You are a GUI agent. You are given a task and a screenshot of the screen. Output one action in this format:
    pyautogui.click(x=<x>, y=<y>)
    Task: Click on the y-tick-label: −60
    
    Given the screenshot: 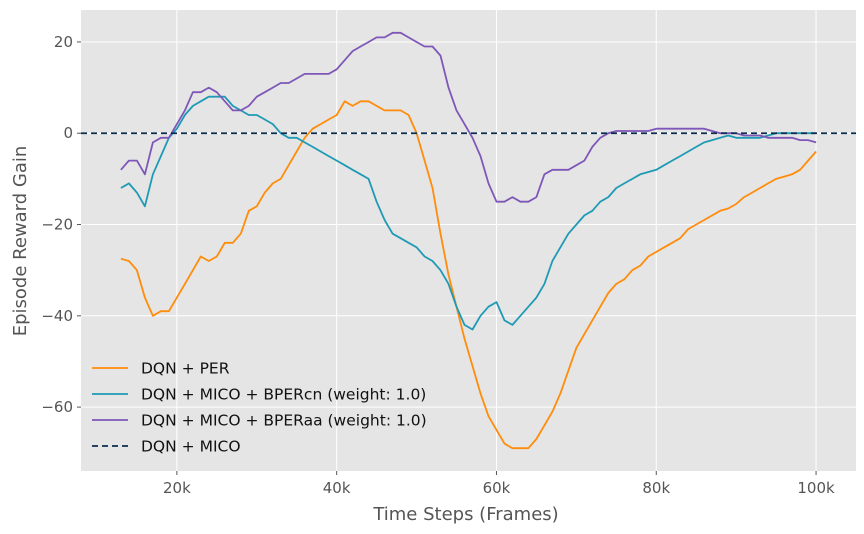 What is the action you would take?
    pyautogui.click(x=57, y=407)
    